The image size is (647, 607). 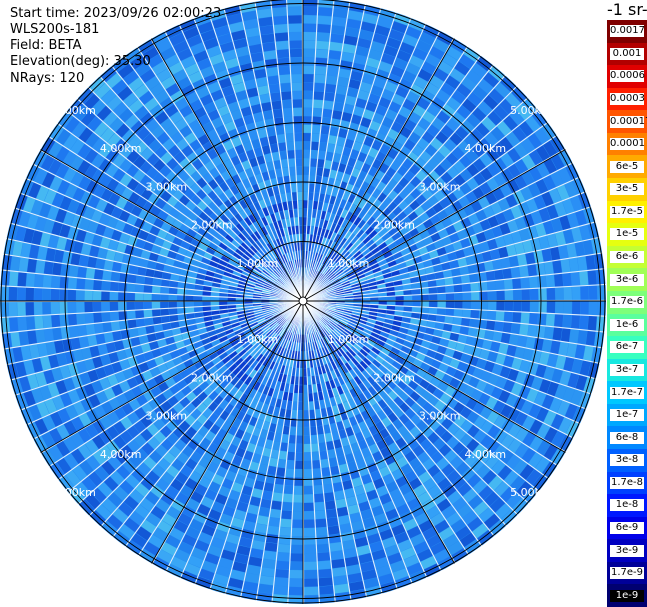 I want to click on colorbar-label: 1.7e-8, so click(x=627, y=482).